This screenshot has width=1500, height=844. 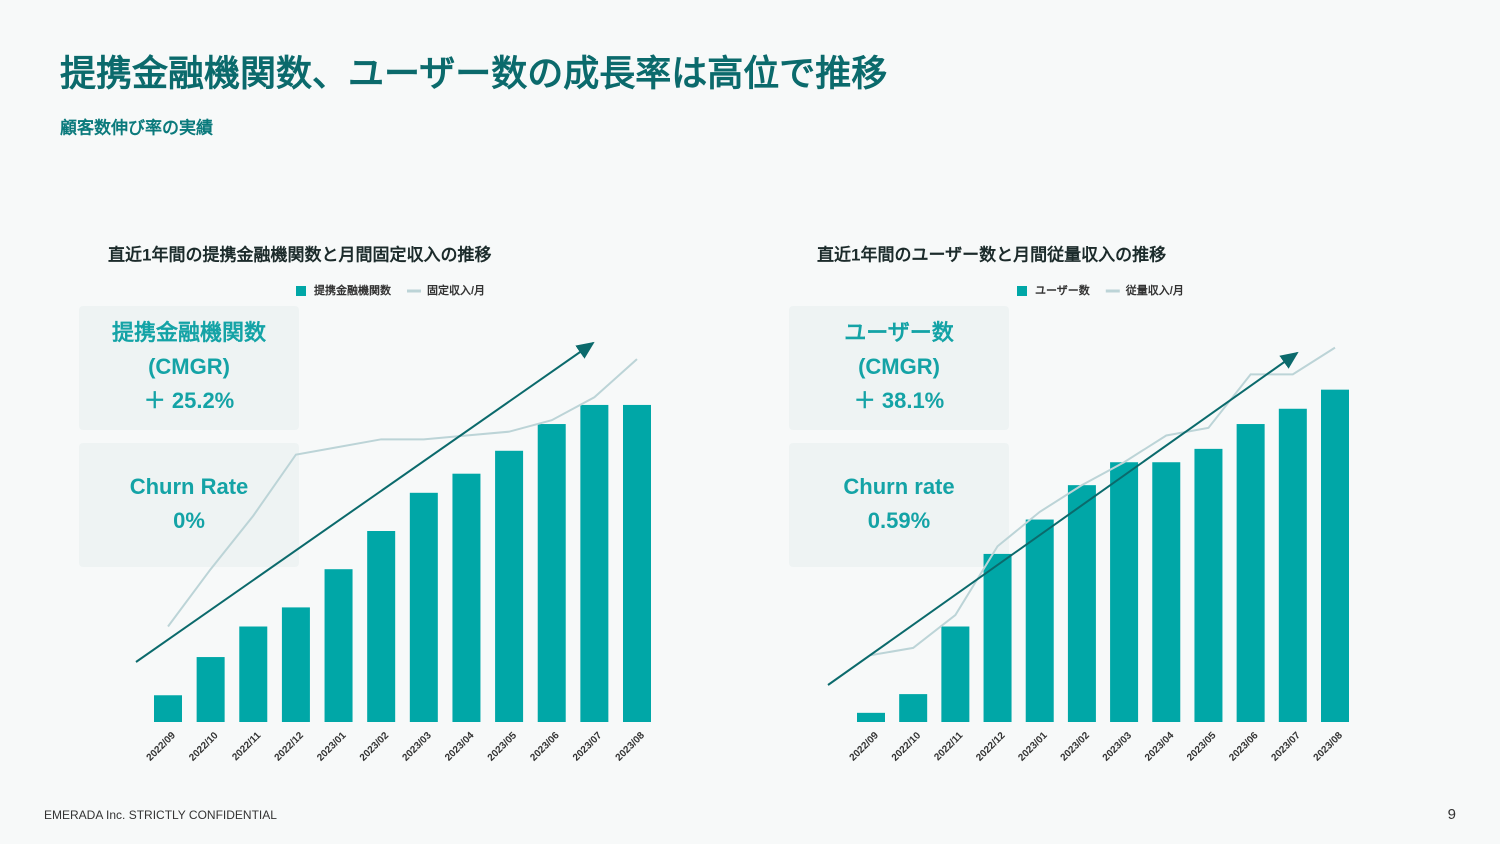 I want to click on legend-label: ユーザー数, so click(x=1063, y=290).